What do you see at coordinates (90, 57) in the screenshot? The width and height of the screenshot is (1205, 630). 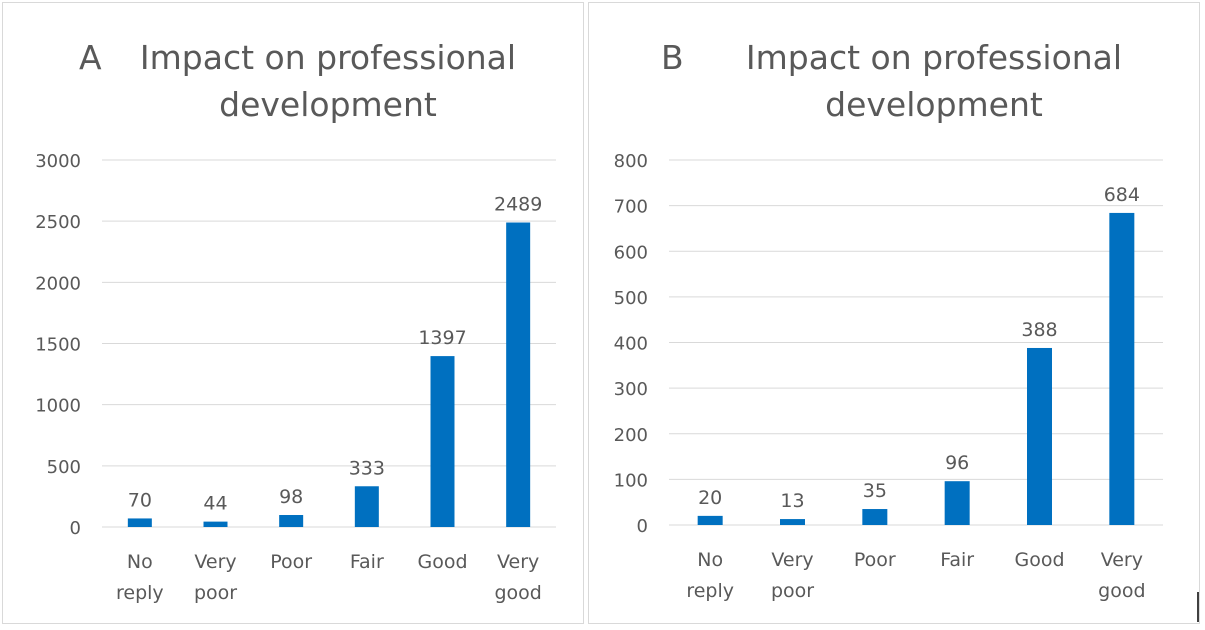 I see `panel-letter-a: A` at bounding box center [90, 57].